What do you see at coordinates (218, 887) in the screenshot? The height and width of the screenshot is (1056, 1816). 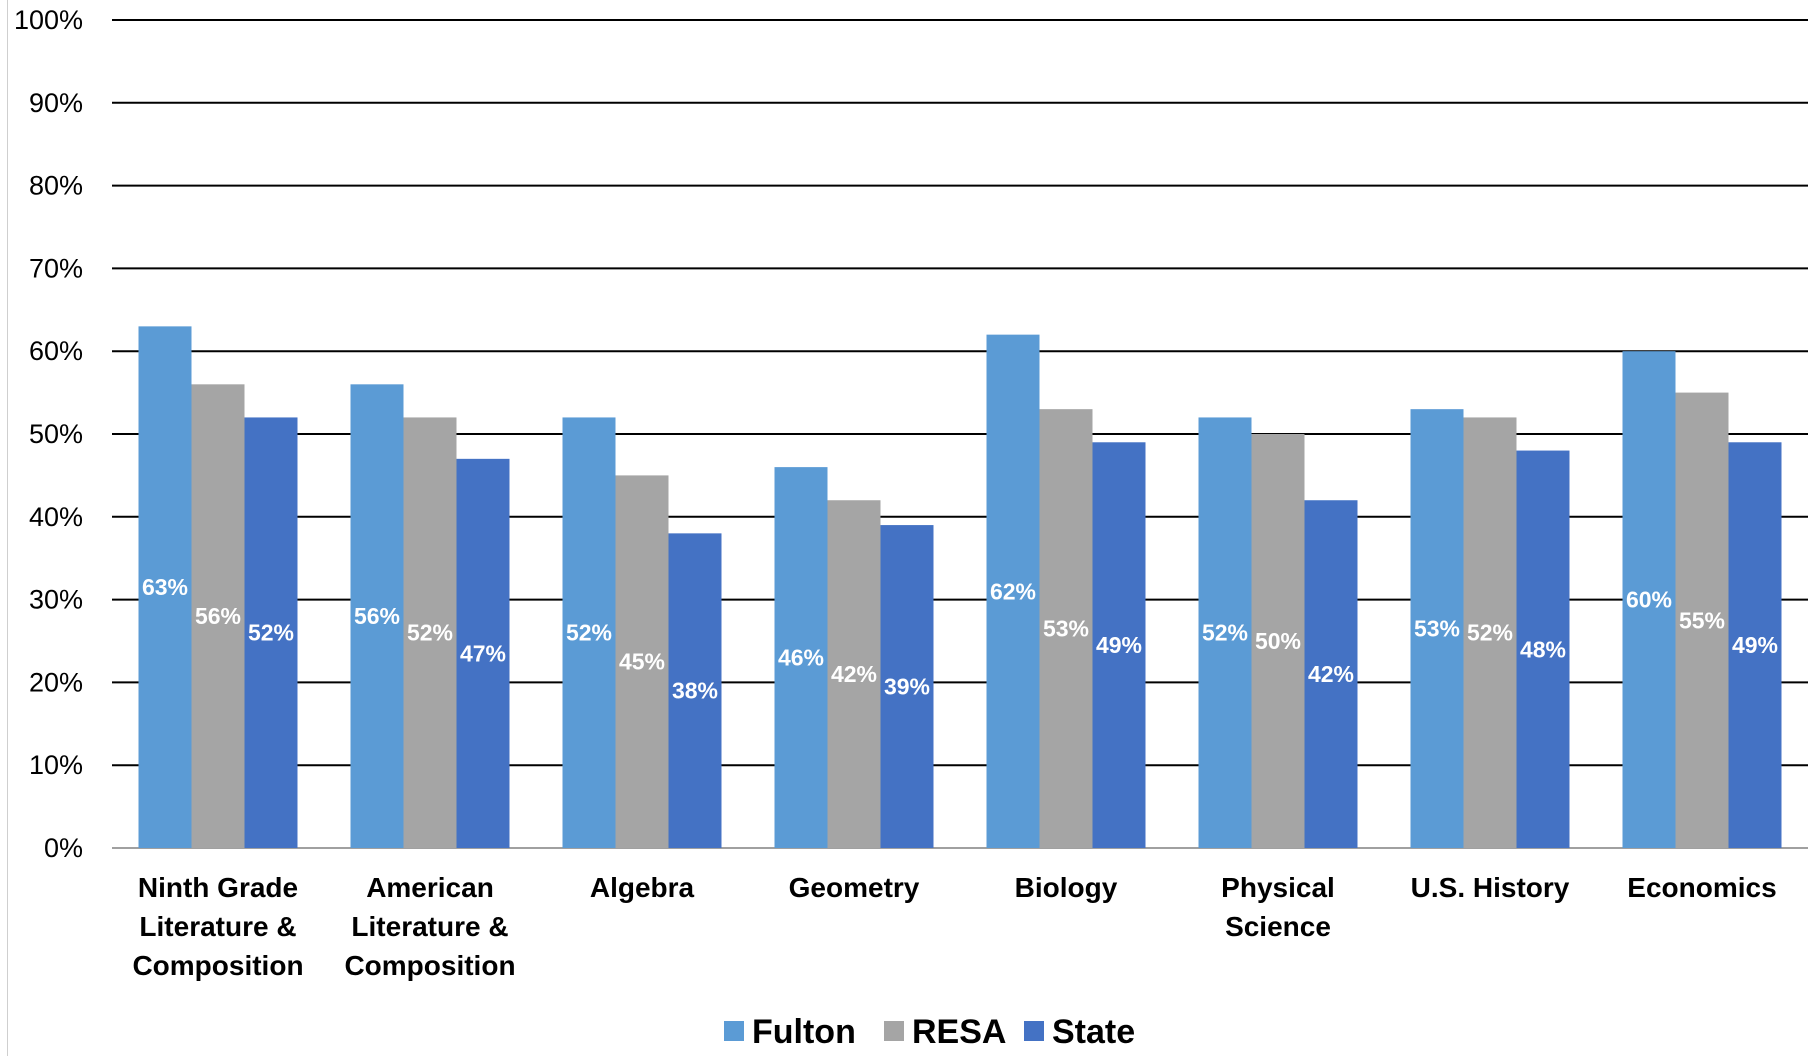 I see `x-tick-label: Ninth Grade` at bounding box center [218, 887].